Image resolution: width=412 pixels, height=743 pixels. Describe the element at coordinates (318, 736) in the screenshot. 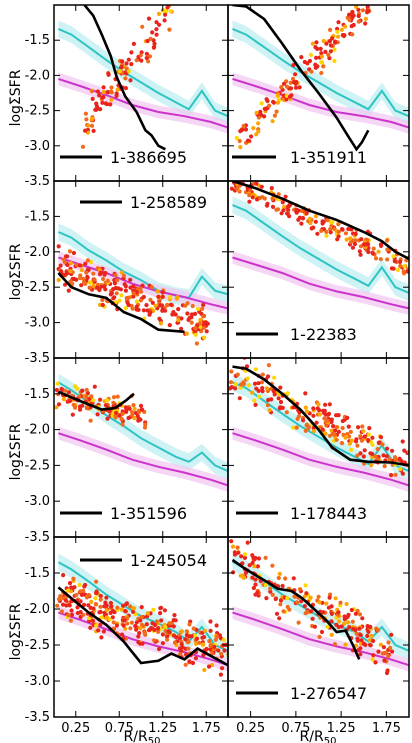

I see `x-axis-label-right: R/R50` at that location.